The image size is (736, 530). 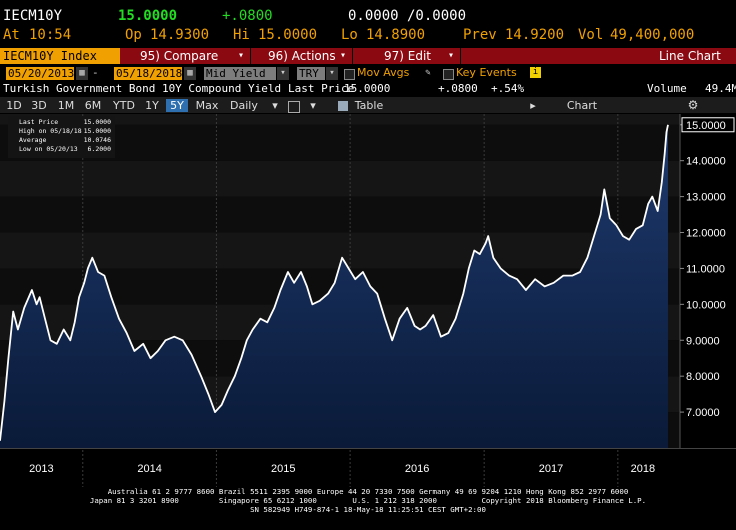 What do you see at coordinates (706, 305) in the screenshot?
I see `y-tick-label: 10.0000` at bounding box center [706, 305].